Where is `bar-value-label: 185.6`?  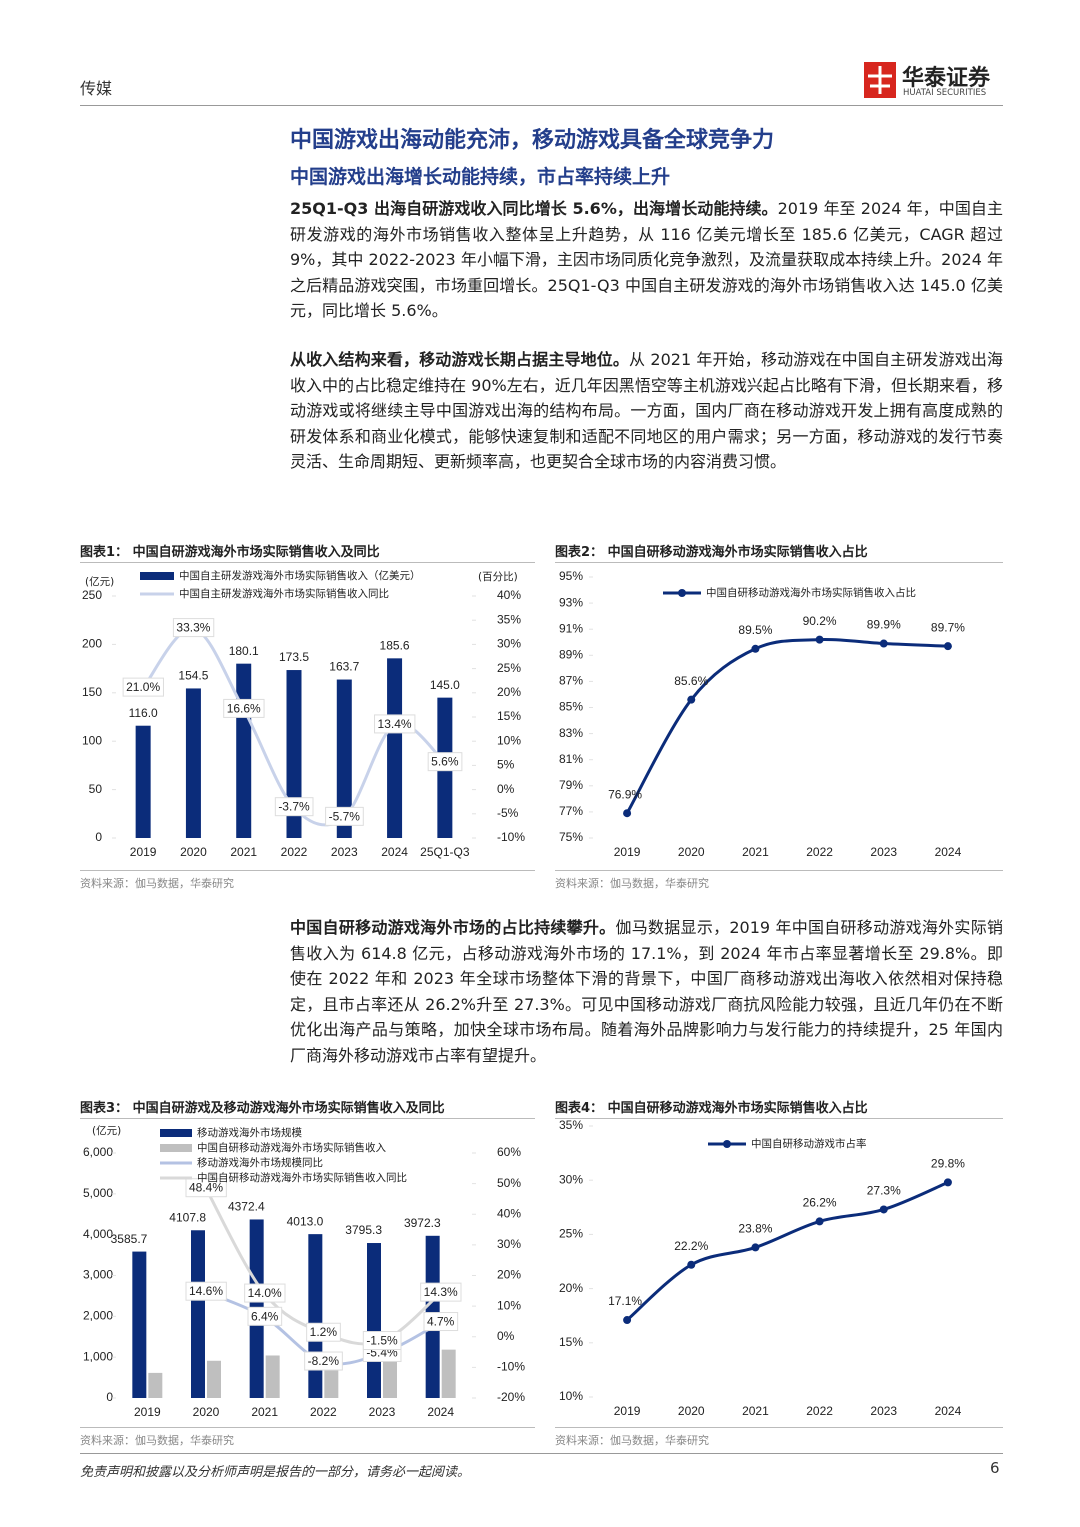 bar-value-label: 185.6 is located at coordinates (395, 646).